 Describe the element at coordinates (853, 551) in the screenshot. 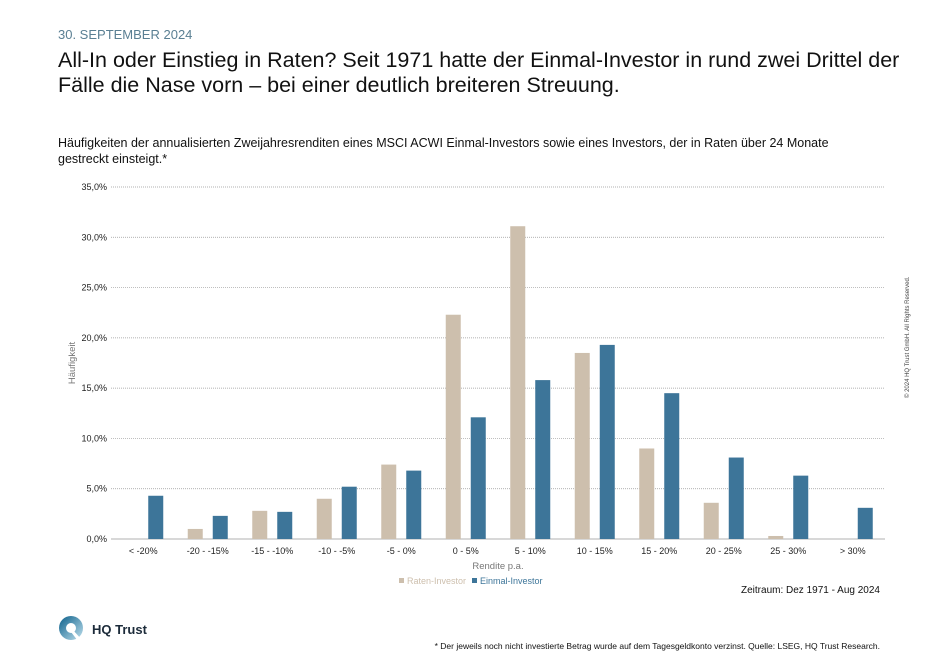

I see `x-tick-label: > 30%` at that location.